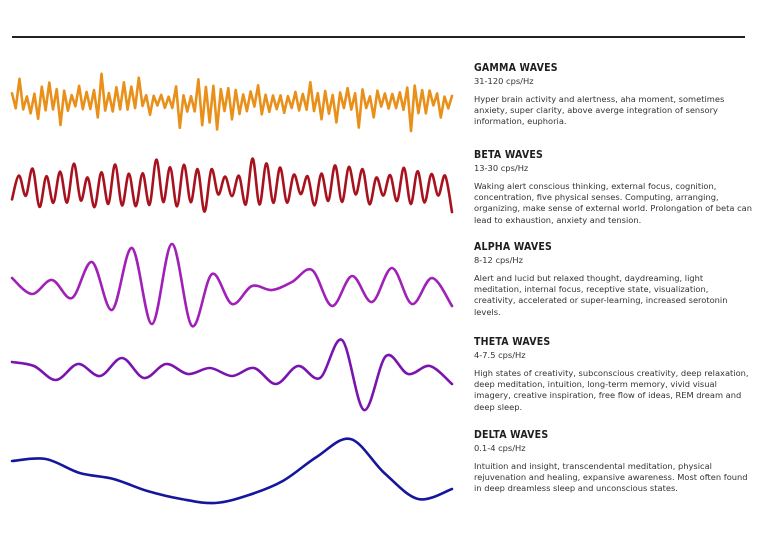 Image resolution: width=760 pixels, height=542 pixels. I want to click on delta-frequency: 0.1-4 cps/Hz, so click(500, 448).